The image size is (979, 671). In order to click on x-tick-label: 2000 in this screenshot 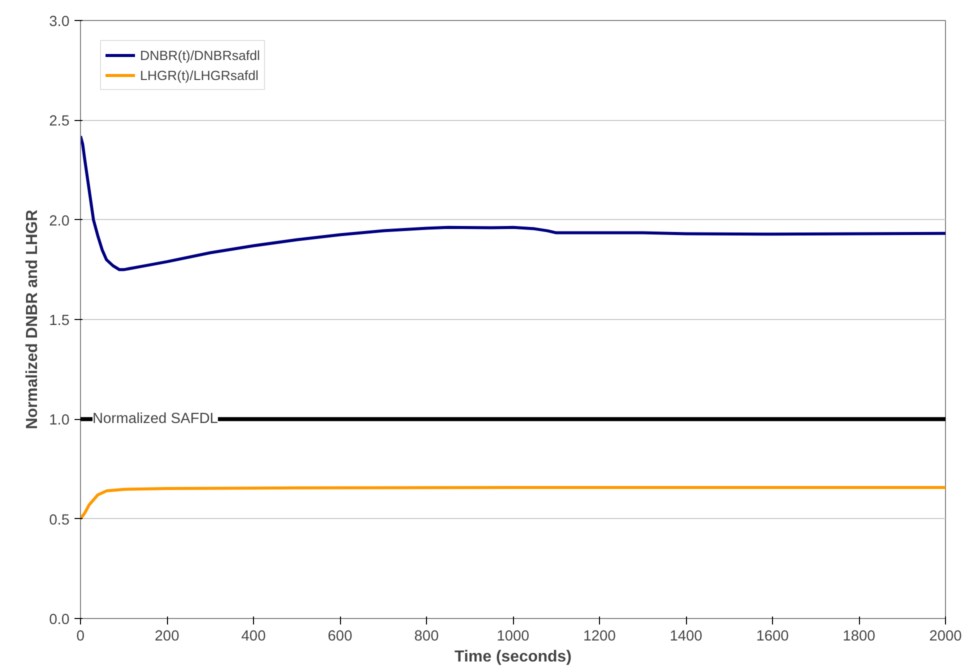, I will do `click(945, 636)`.